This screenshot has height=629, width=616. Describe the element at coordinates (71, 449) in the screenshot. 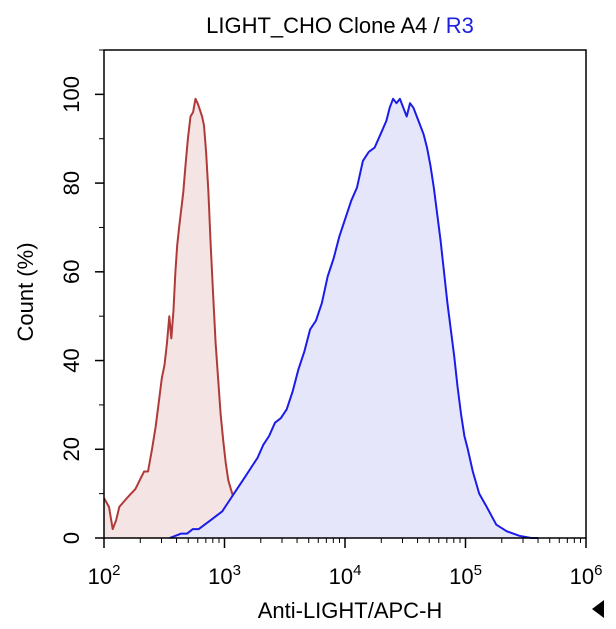

I see `y-tick-label: 20` at that location.